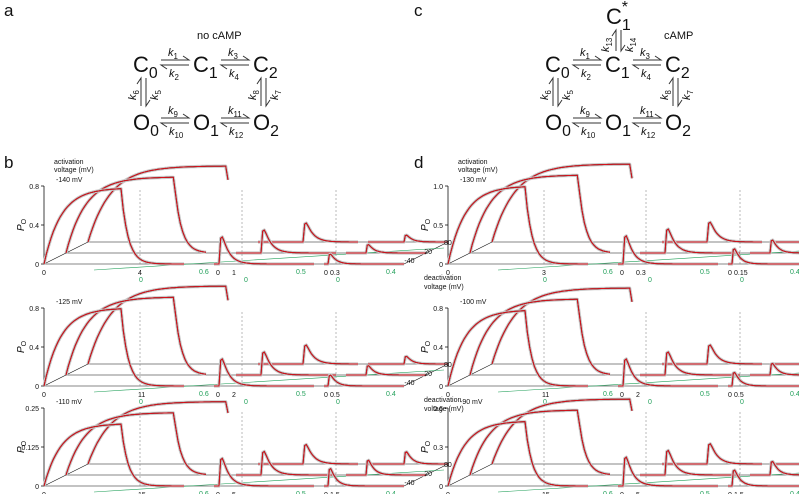 The width and height of the screenshot is (799, 494). I want to click on arrow-back, so click(646, 125).